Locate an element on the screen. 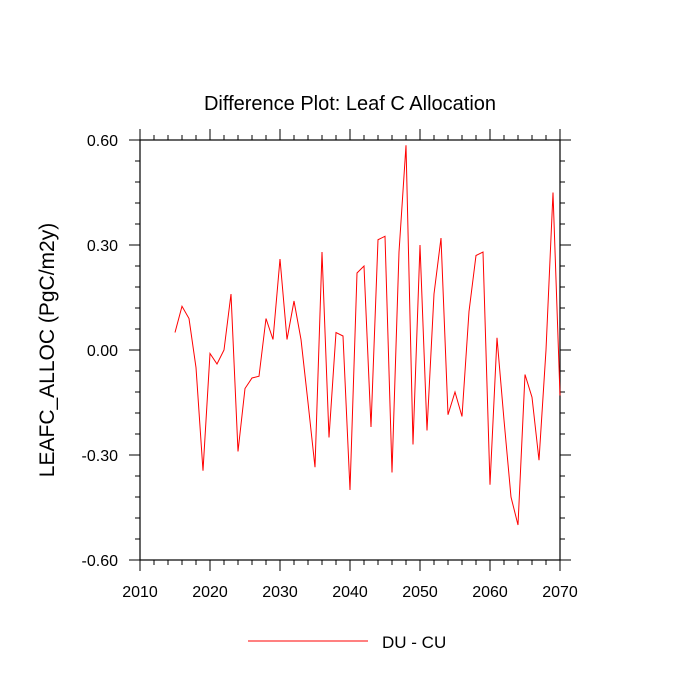 The width and height of the screenshot is (700, 700). y-axis-label: LEAFC_ALLOC (PgC/m2y) is located at coordinates (47, 350).